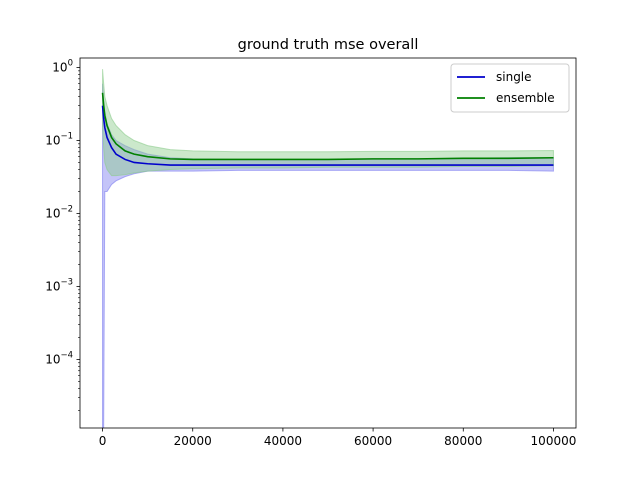 The image size is (640, 480). What do you see at coordinates (103, 441) in the screenshot?
I see `x-tick-label: 0` at bounding box center [103, 441].